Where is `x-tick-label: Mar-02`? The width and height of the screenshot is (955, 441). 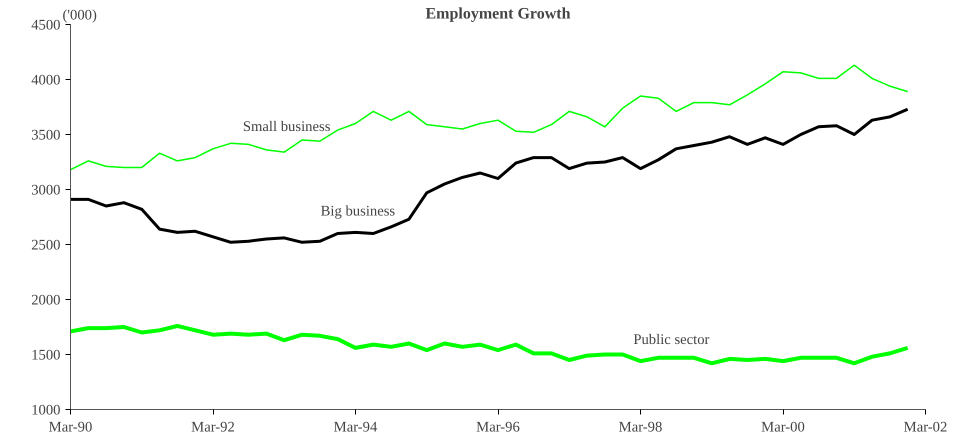
x-tick-label: Mar-02 is located at coordinates (926, 428).